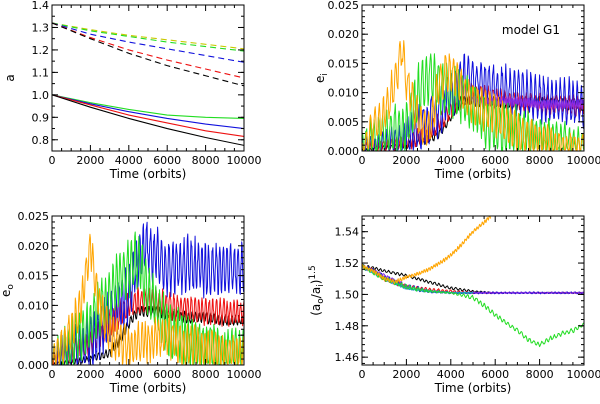  What do you see at coordinates (347, 232) in the screenshot?
I see `y-tick-label: 1.54` at bounding box center [347, 232].